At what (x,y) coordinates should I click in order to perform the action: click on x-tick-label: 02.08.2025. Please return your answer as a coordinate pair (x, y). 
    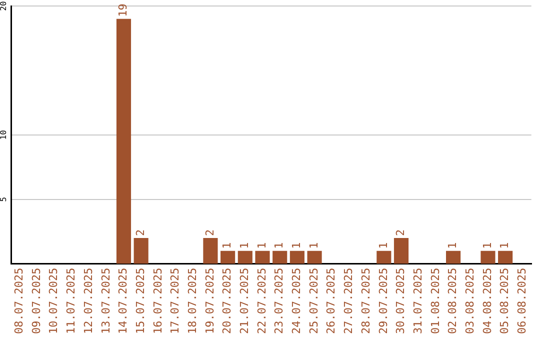
    Looking at the image, I should click on (453, 301).